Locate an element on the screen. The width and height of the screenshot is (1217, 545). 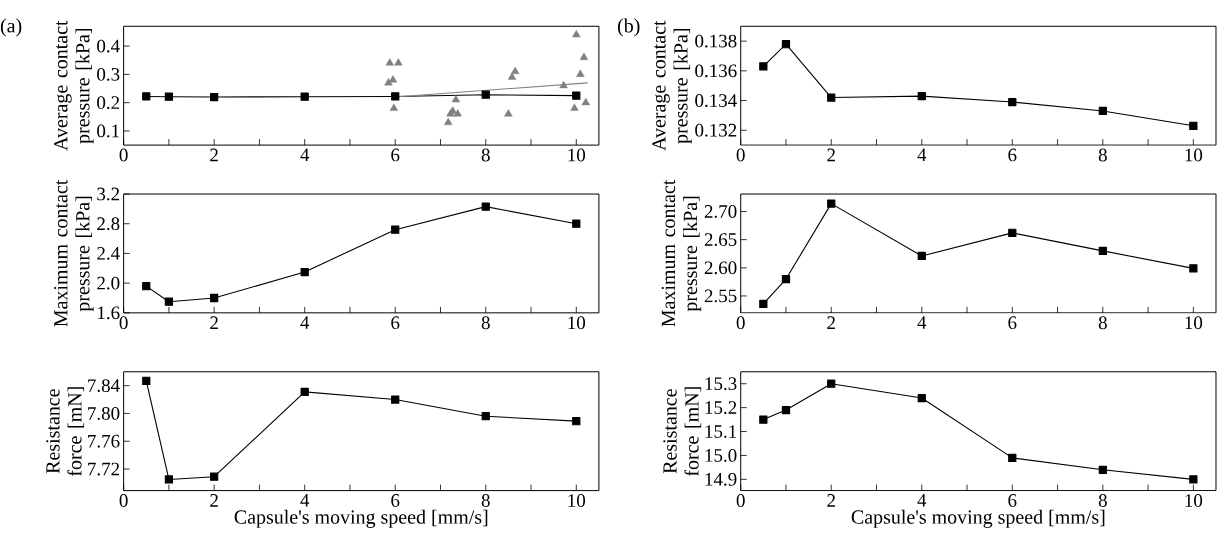
y-tick-label: 15.1 is located at coordinates (721, 432).